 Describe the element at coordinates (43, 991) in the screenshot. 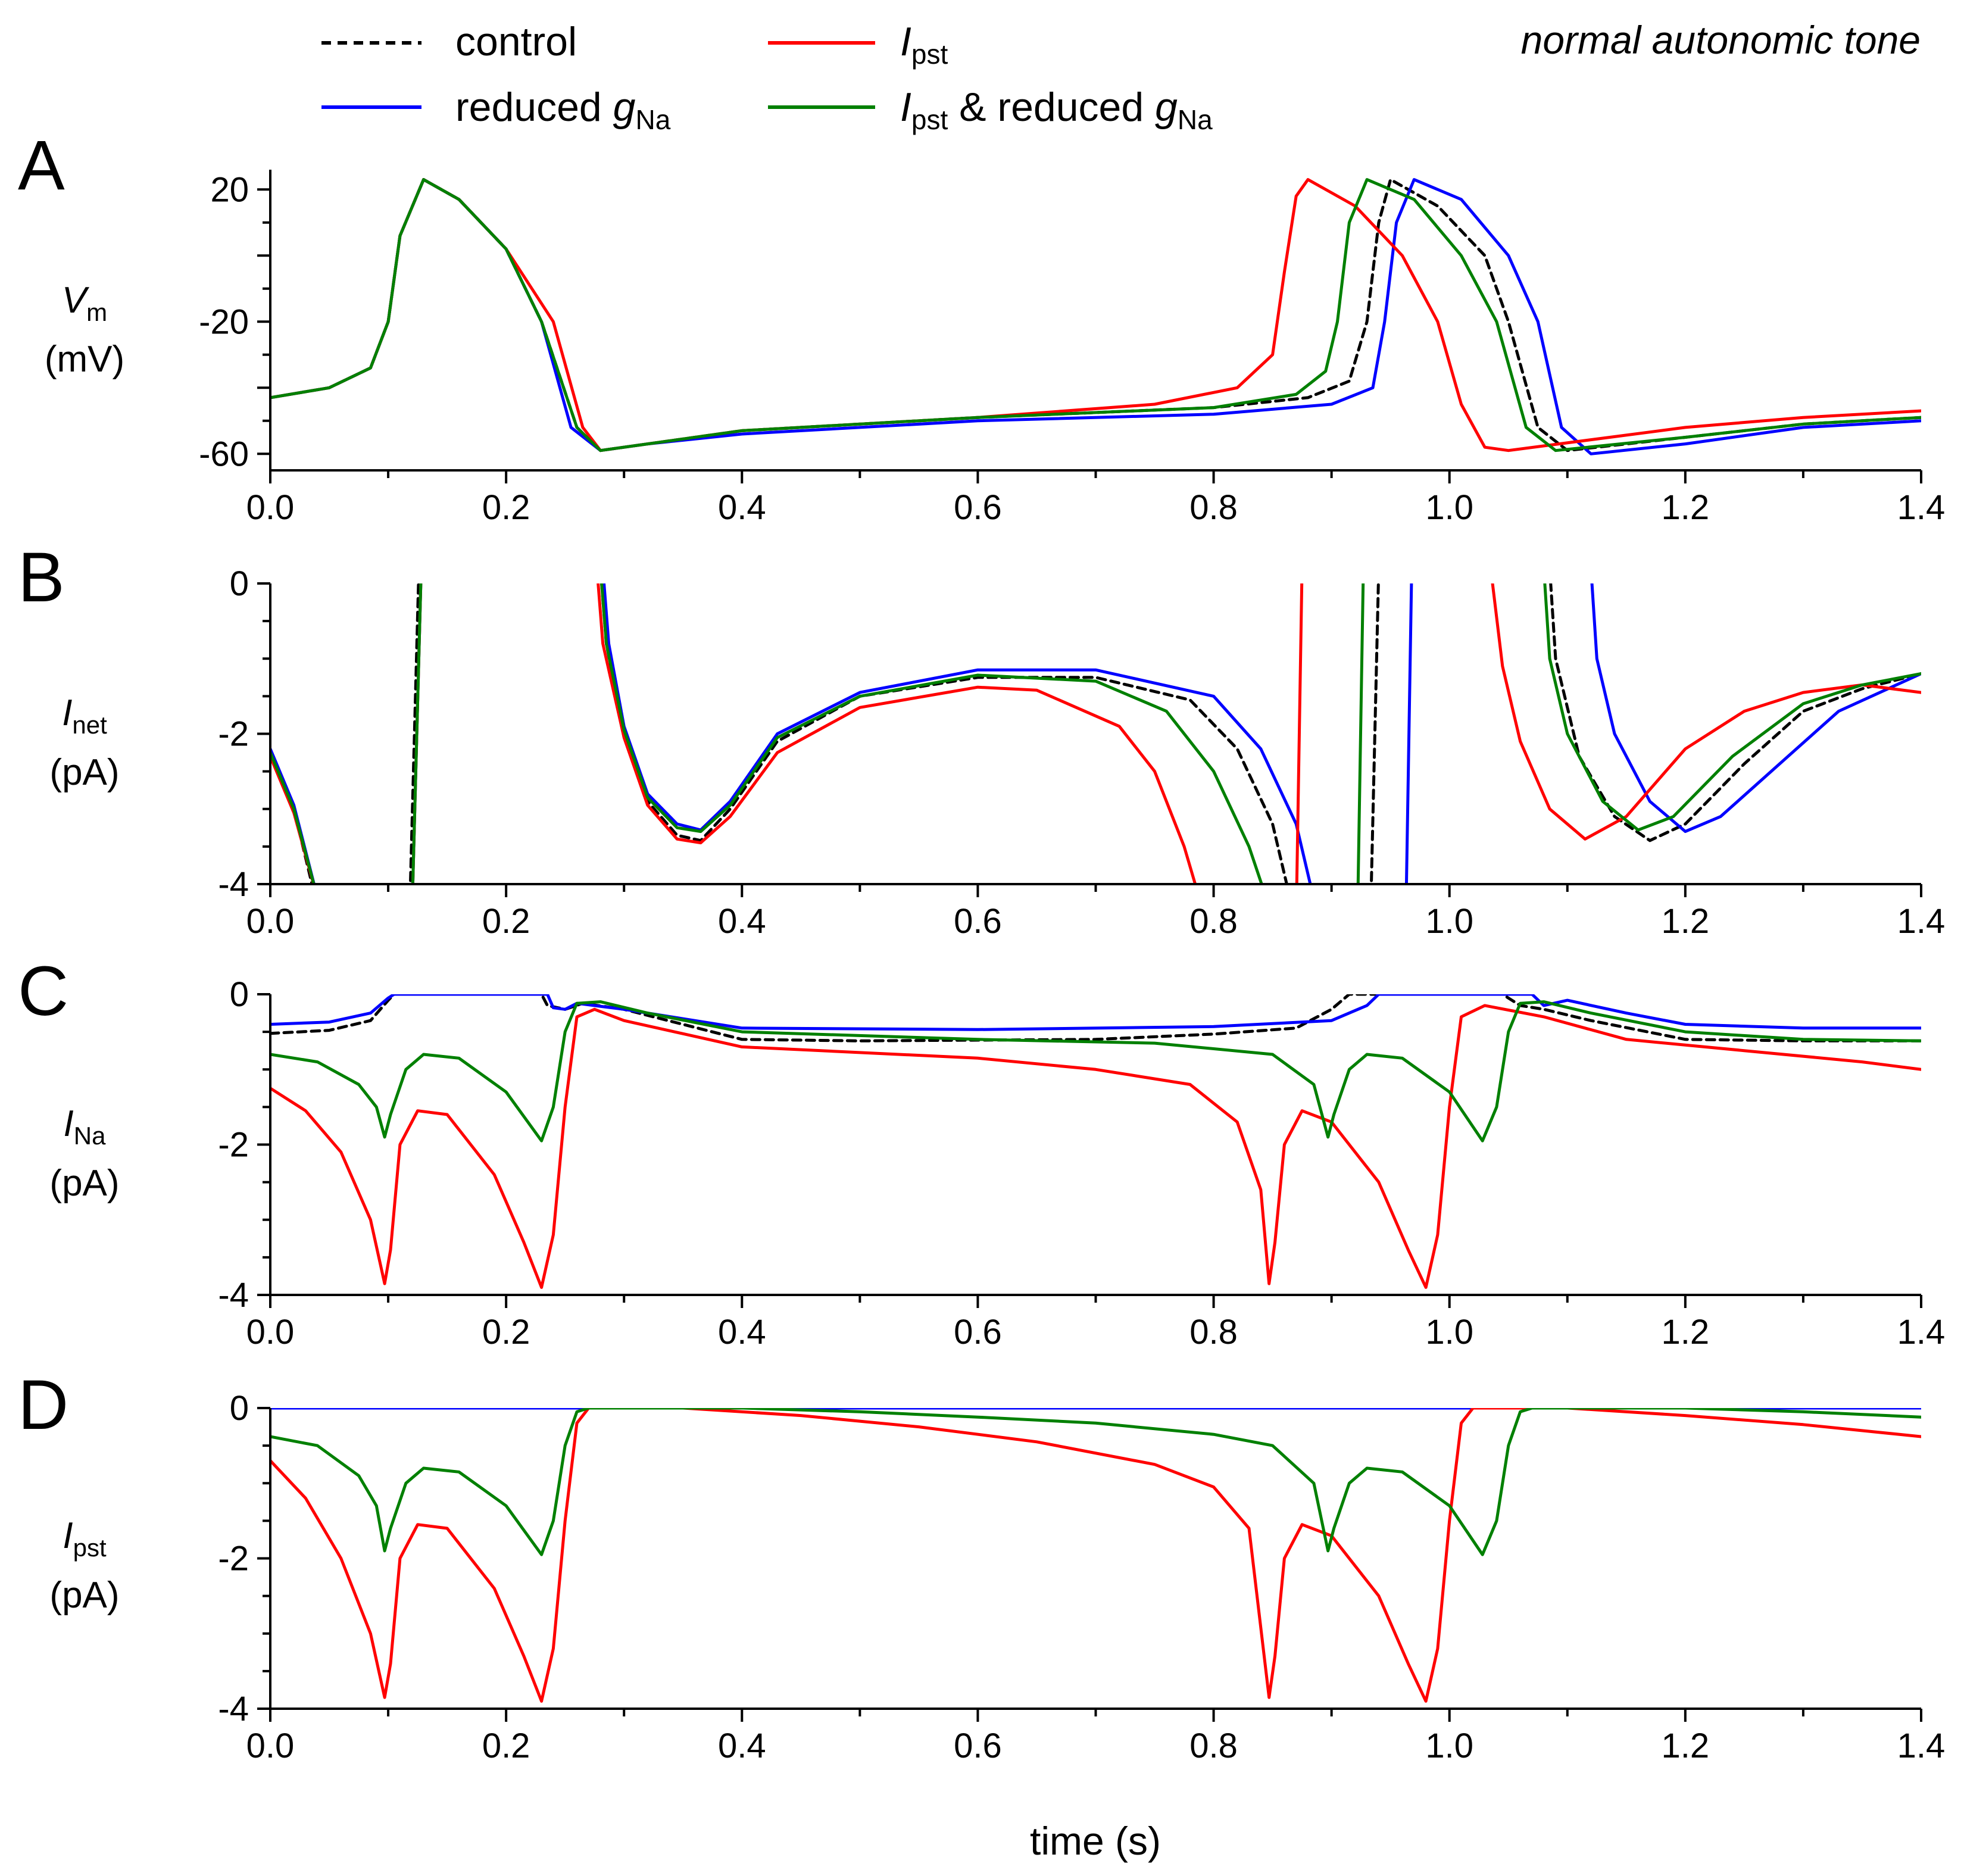

I see `panel-letter-c: C` at that location.